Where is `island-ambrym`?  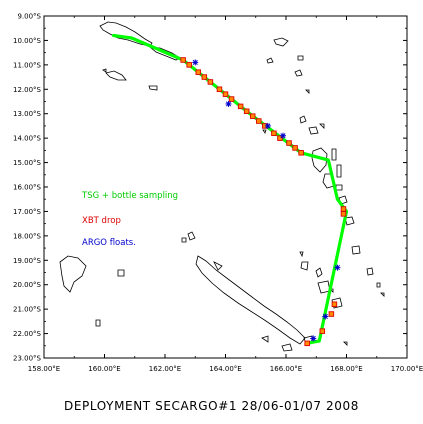
island-ambrym is located at coordinates (339, 187).